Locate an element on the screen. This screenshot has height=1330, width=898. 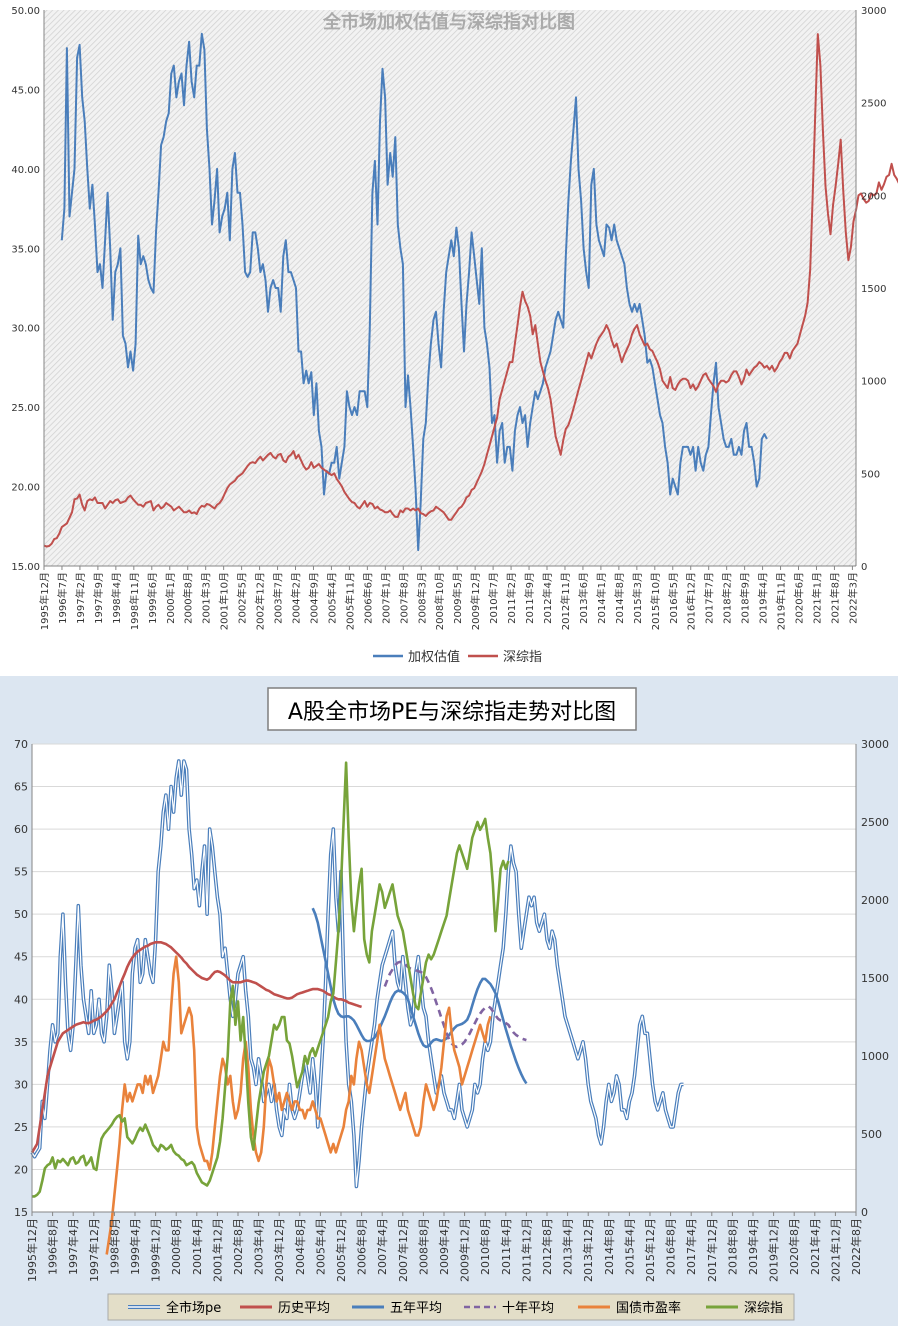
x-tick-label: 2015年12月 is located at coordinates (650, 1250).